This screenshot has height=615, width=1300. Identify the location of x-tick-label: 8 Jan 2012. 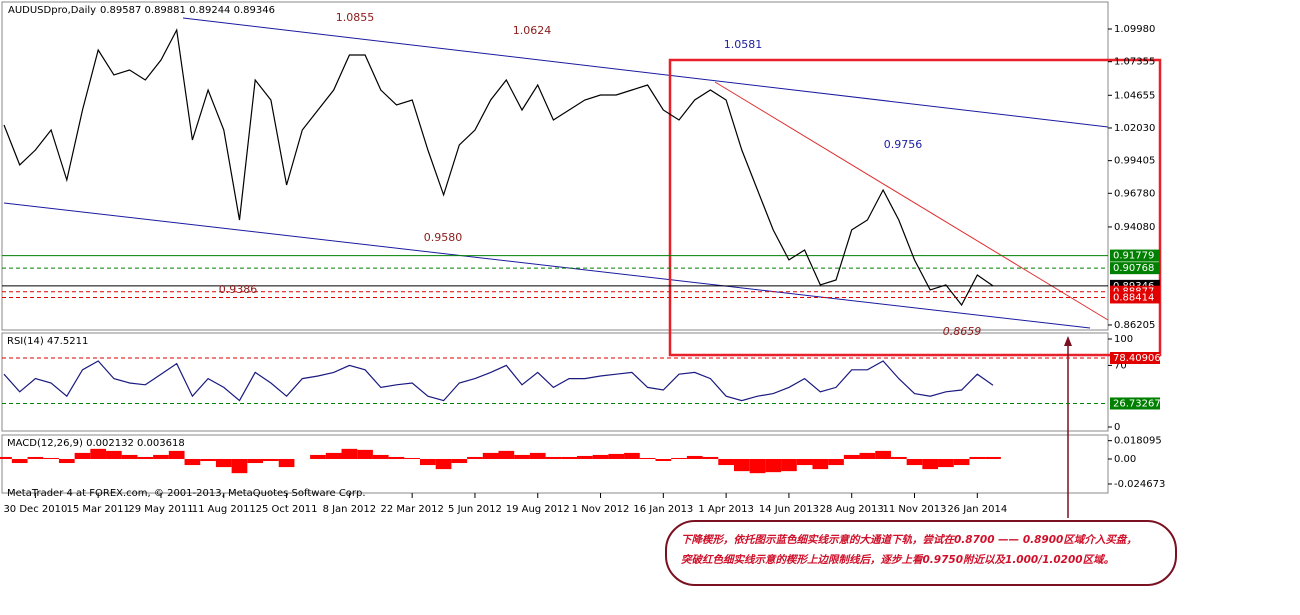
(350, 509).